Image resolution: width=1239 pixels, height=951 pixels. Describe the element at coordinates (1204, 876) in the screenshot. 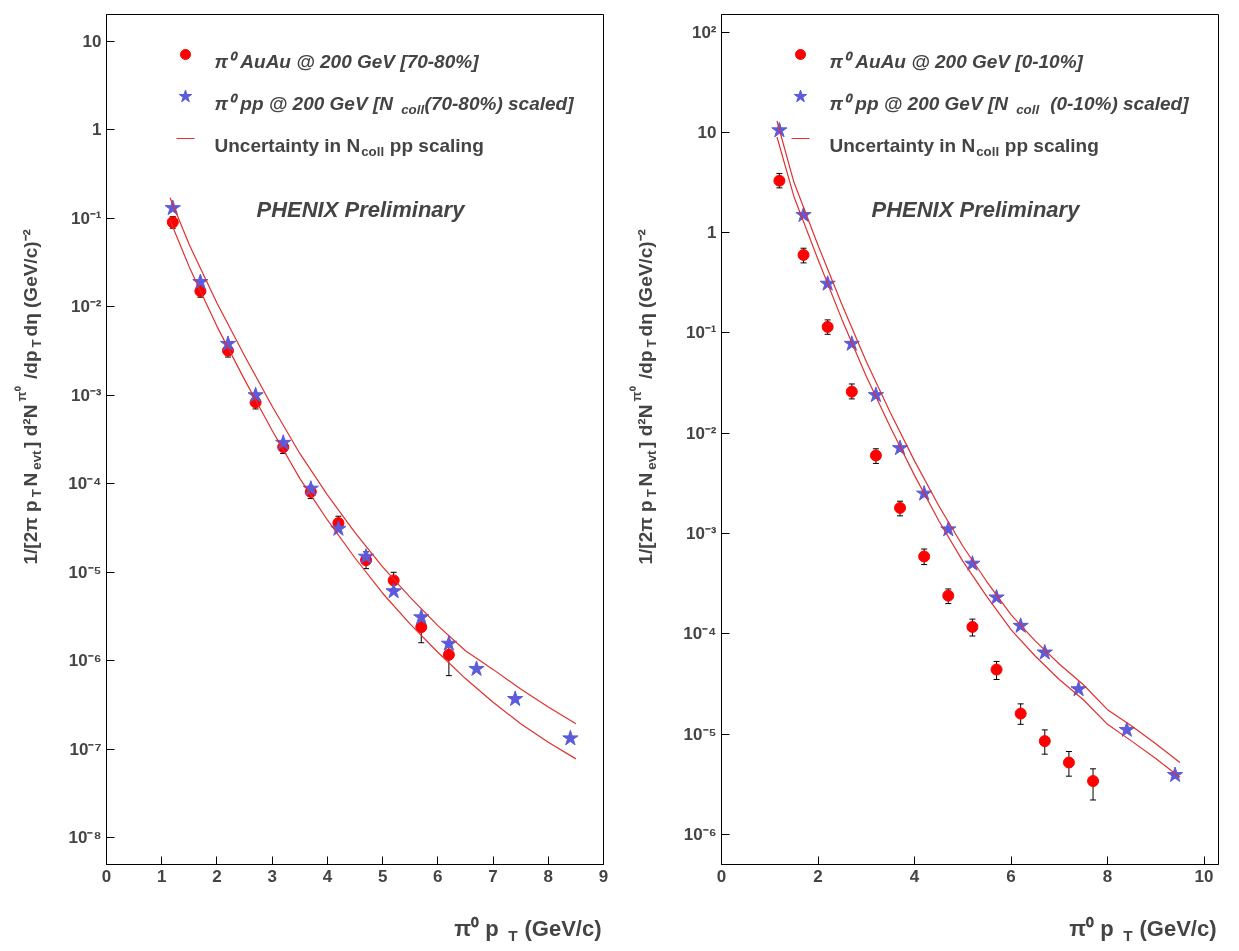

I see `x-tick-label: 10` at that location.